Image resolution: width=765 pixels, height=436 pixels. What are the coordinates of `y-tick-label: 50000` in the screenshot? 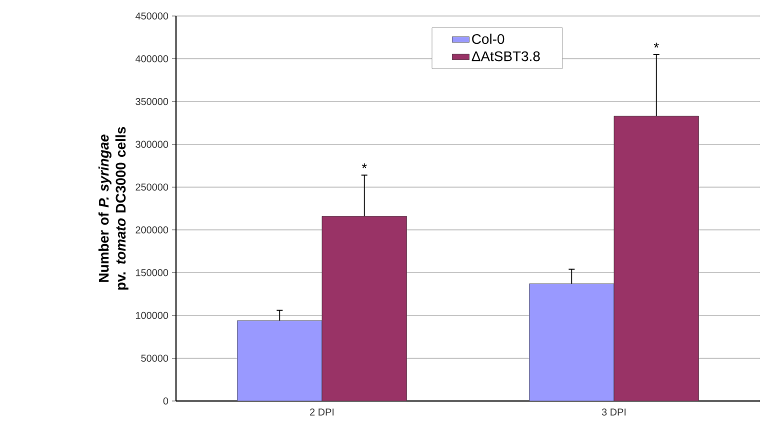 It's located at (154, 358).